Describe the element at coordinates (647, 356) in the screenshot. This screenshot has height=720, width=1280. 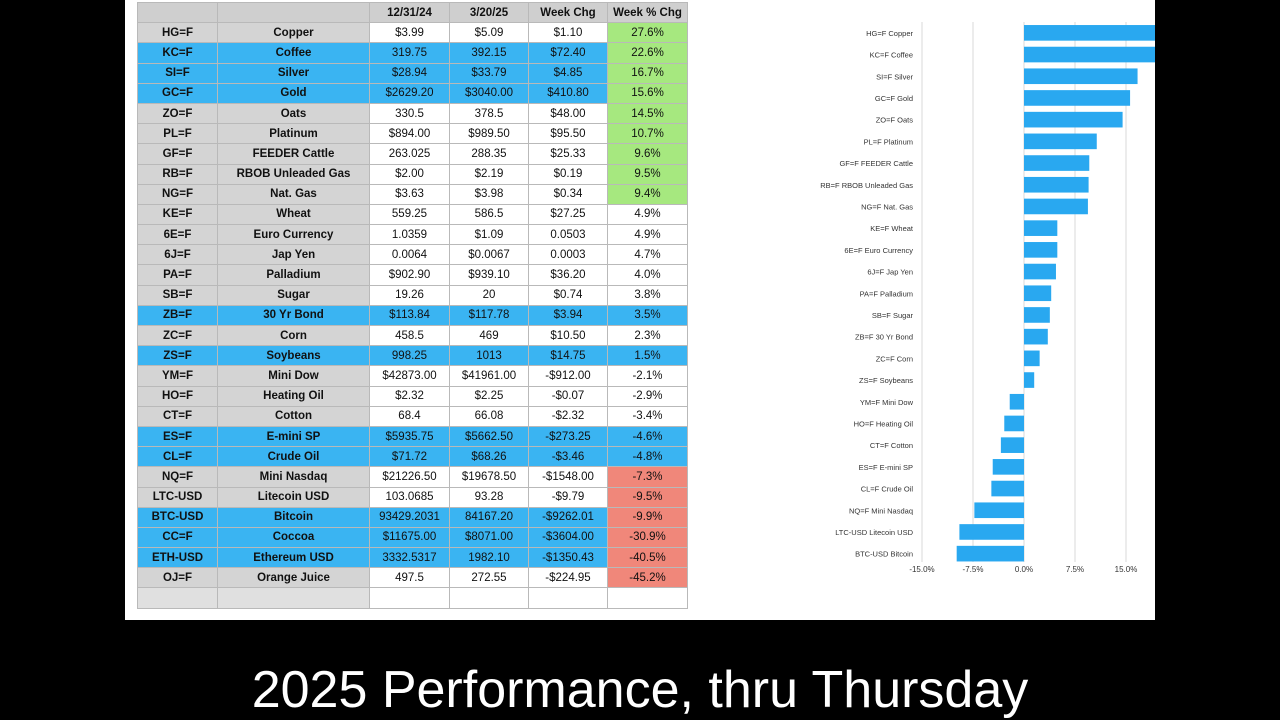
I see `cell-pct: 1.5%` at that location.